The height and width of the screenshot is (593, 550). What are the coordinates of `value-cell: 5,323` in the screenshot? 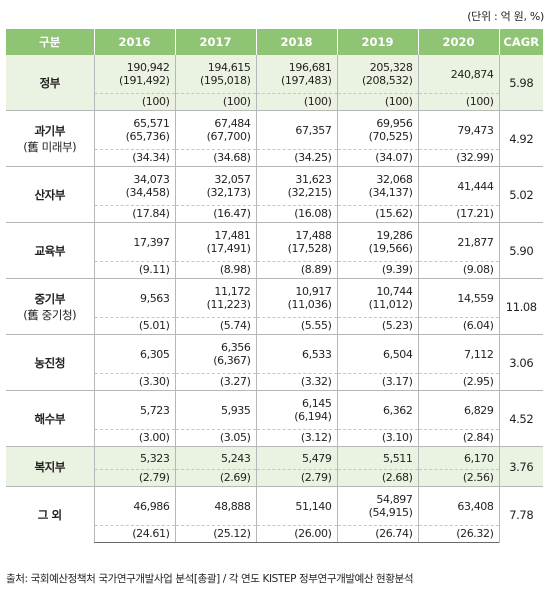 It's located at (134, 458).